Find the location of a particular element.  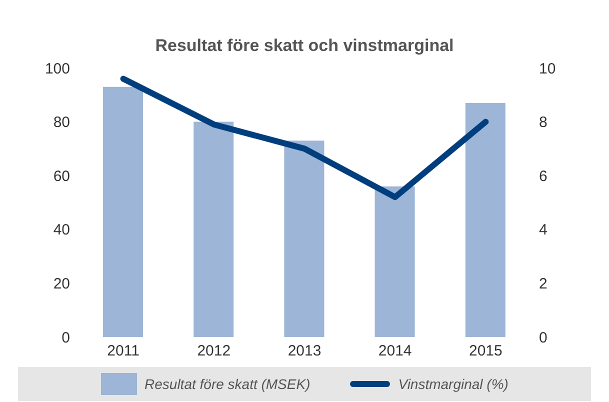

y-tick-label: 60 is located at coordinates (61, 176).